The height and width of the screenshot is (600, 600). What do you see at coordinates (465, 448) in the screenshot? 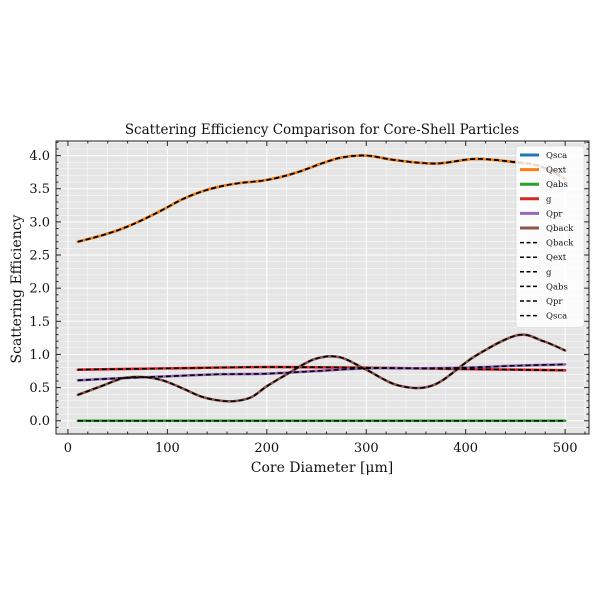
I see `x-tick-label: 400` at bounding box center [465, 448].